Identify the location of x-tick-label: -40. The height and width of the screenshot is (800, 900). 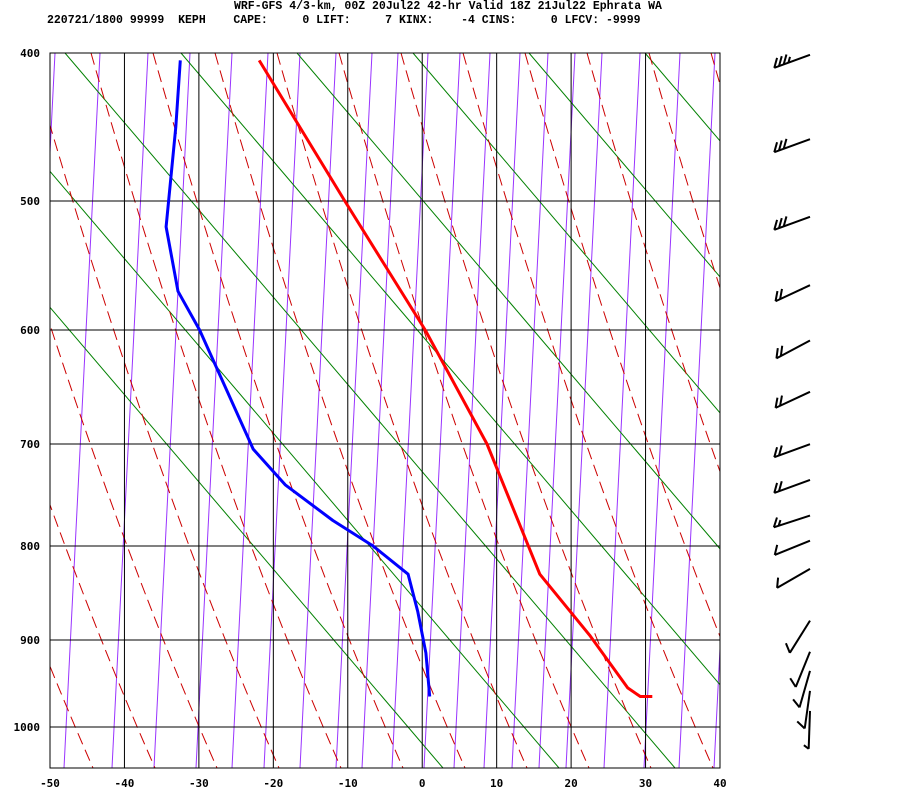
(125, 783).